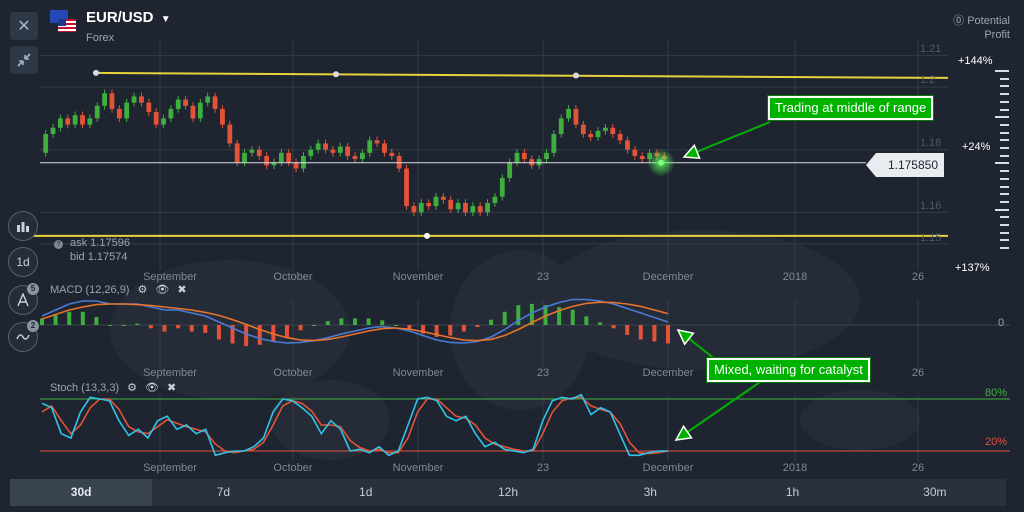 The height and width of the screenshot is (512, 1024). Describe the element at coordinates (972, 268) in the screenshot. I see `profit-bottom-label: +137%` at that location.